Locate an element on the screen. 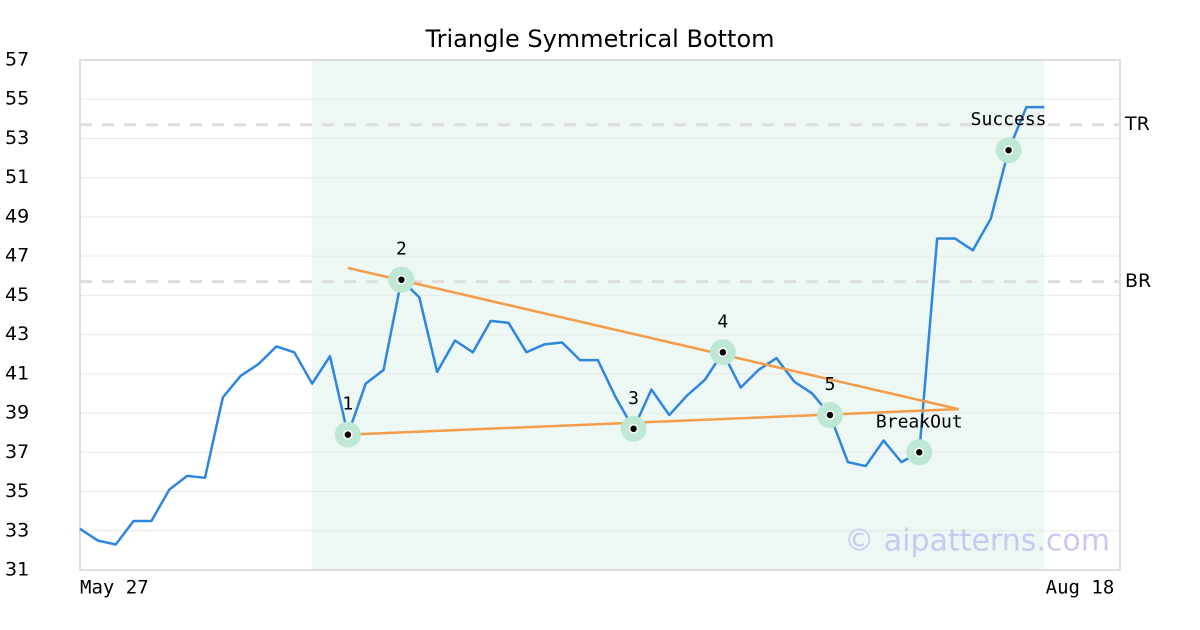 The width and height of the screenshot is (1200, 630). y-tick-label: 35 is located at coordinates (17, 491).